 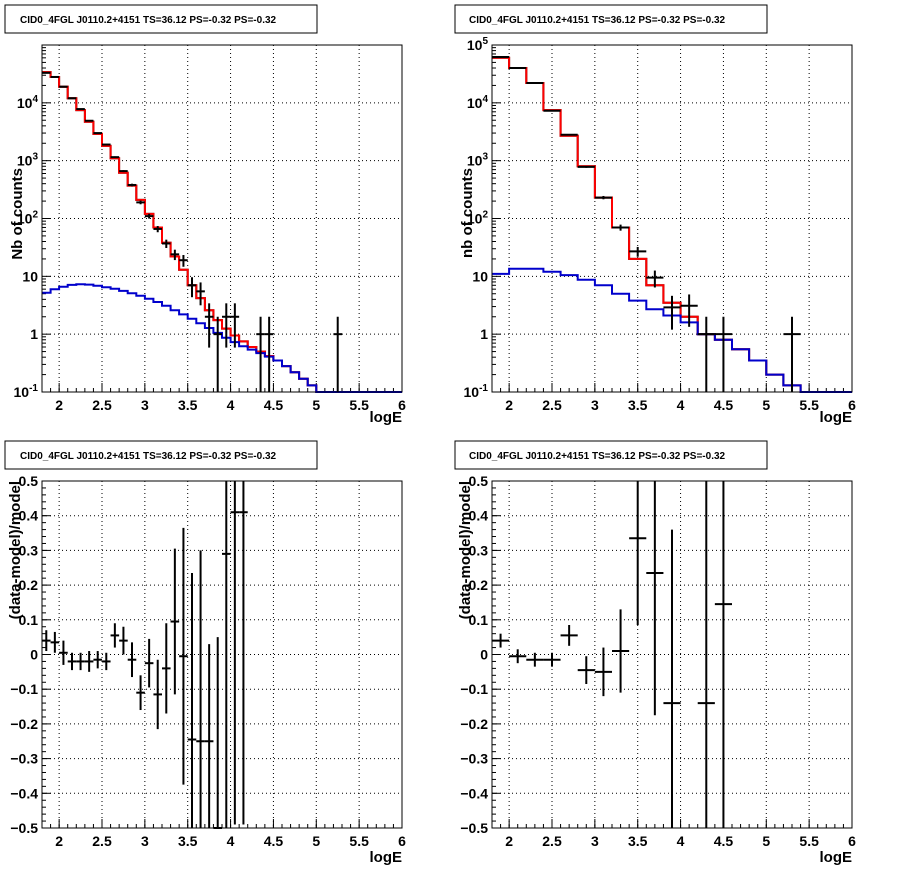 What do you see at coordinates (17, 214) in the screenshot?
I see `y-axis-label: Nb of counts` at bounding box center [17, 214].